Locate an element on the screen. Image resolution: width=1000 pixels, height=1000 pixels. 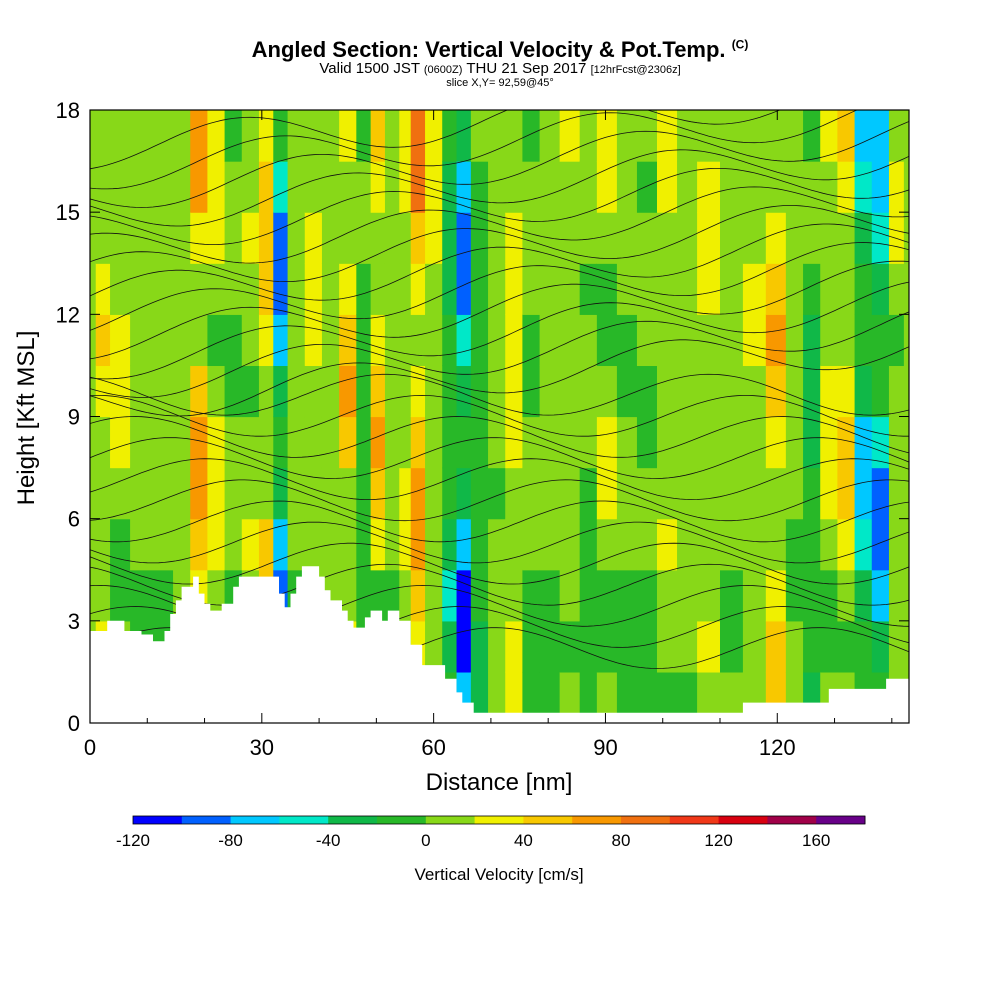
colorbar-tick-label: 40 is located at coordinates (523, 840).